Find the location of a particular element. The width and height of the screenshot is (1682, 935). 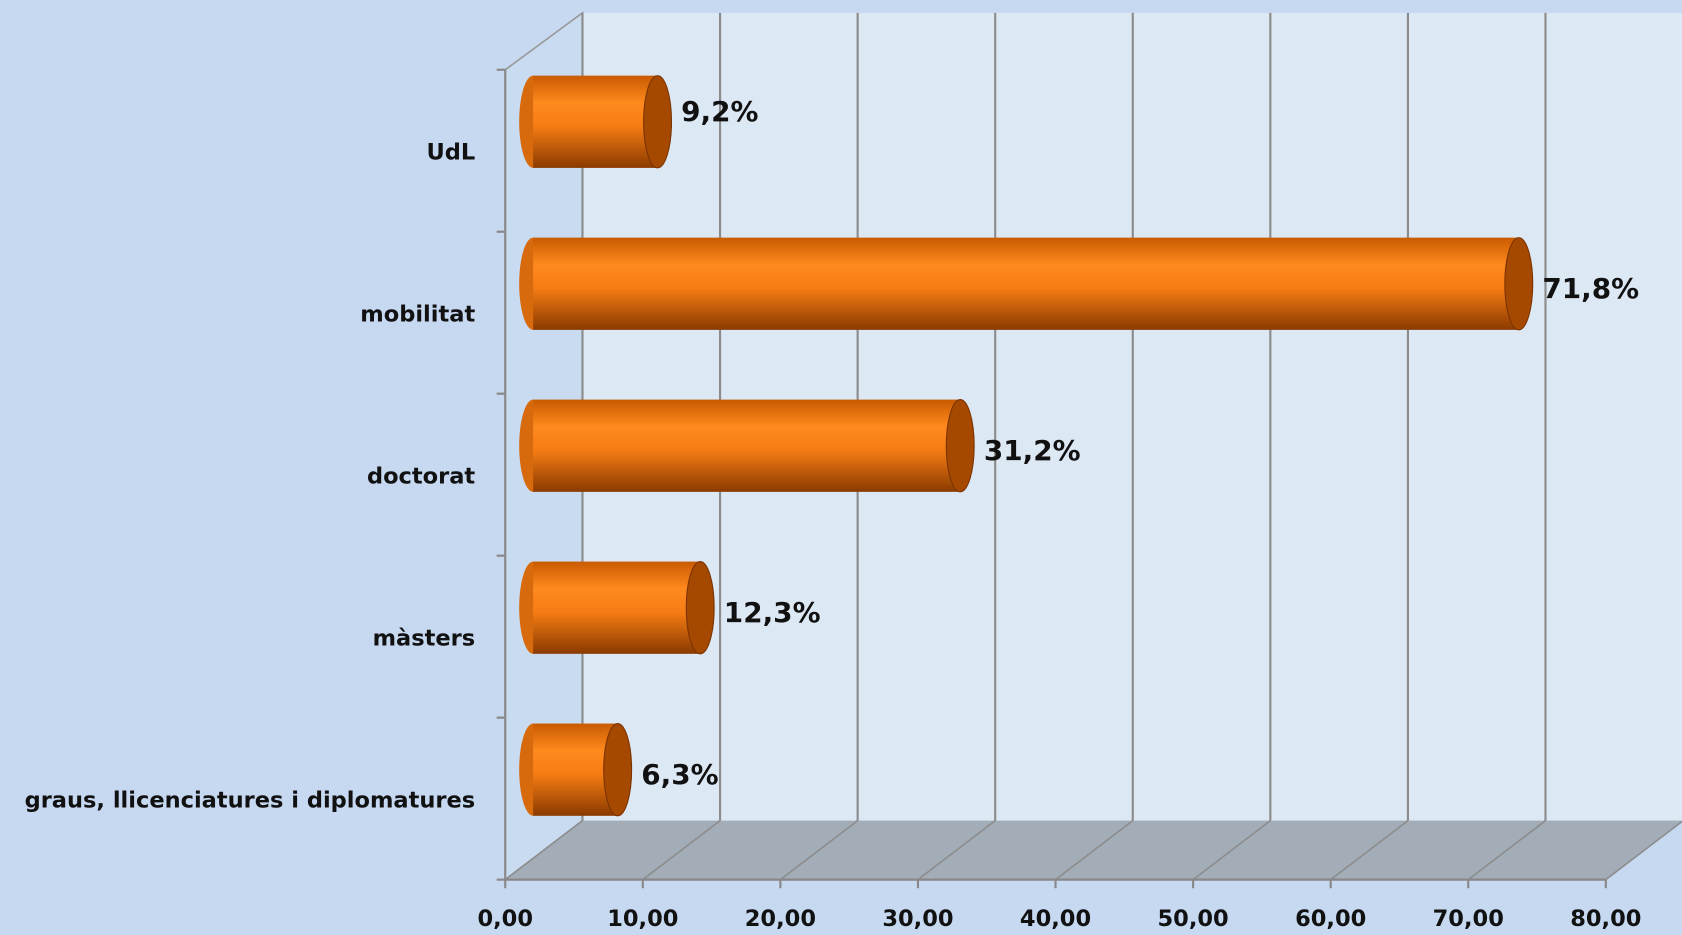

x-tick-label: 30,00 is located at coordinates (917, 919).